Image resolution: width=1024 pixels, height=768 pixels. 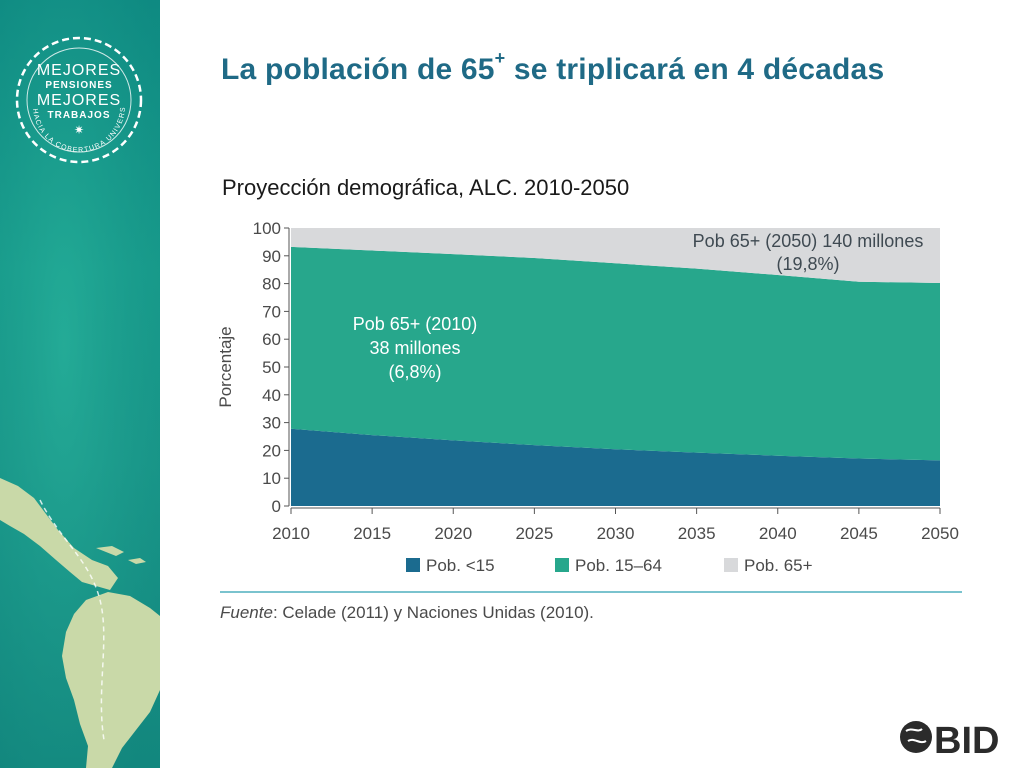 I want to click on logo-line4: TRABAJOS, so click(x=79, y=115).